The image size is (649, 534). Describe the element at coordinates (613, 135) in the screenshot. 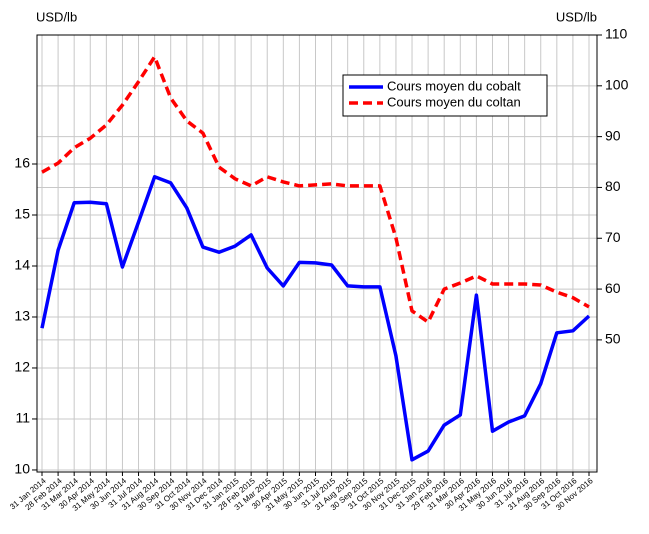

I see `y2-tick-label: 90` at that location.